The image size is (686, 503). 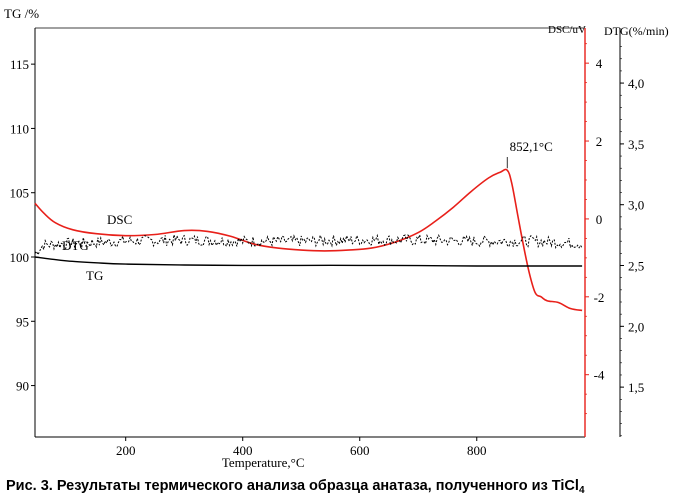 What do you see at coordinates (599, 141) in the screenshot?
I see `dsc-tick-label: 2` at bounding box center [599, 141].